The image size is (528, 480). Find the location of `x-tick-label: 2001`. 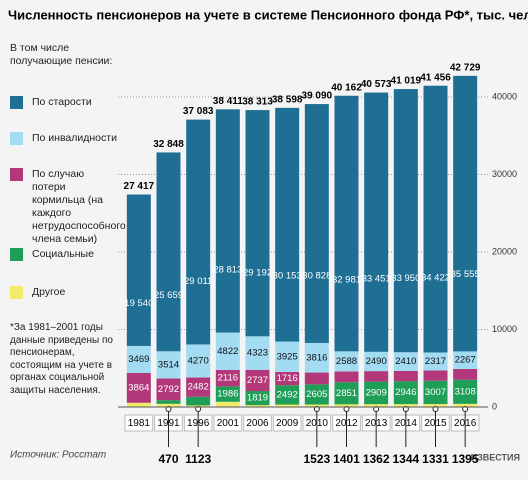

x-tick-label: 2001 is located at coordinates (228, 423).